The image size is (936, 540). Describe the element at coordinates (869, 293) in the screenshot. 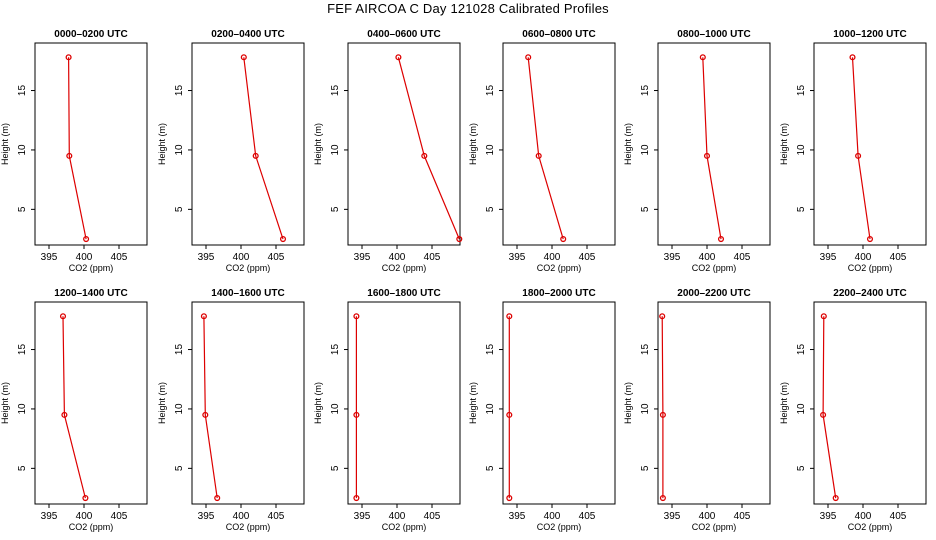

I see `panel-title: 2200–2400 UTC` at that location.